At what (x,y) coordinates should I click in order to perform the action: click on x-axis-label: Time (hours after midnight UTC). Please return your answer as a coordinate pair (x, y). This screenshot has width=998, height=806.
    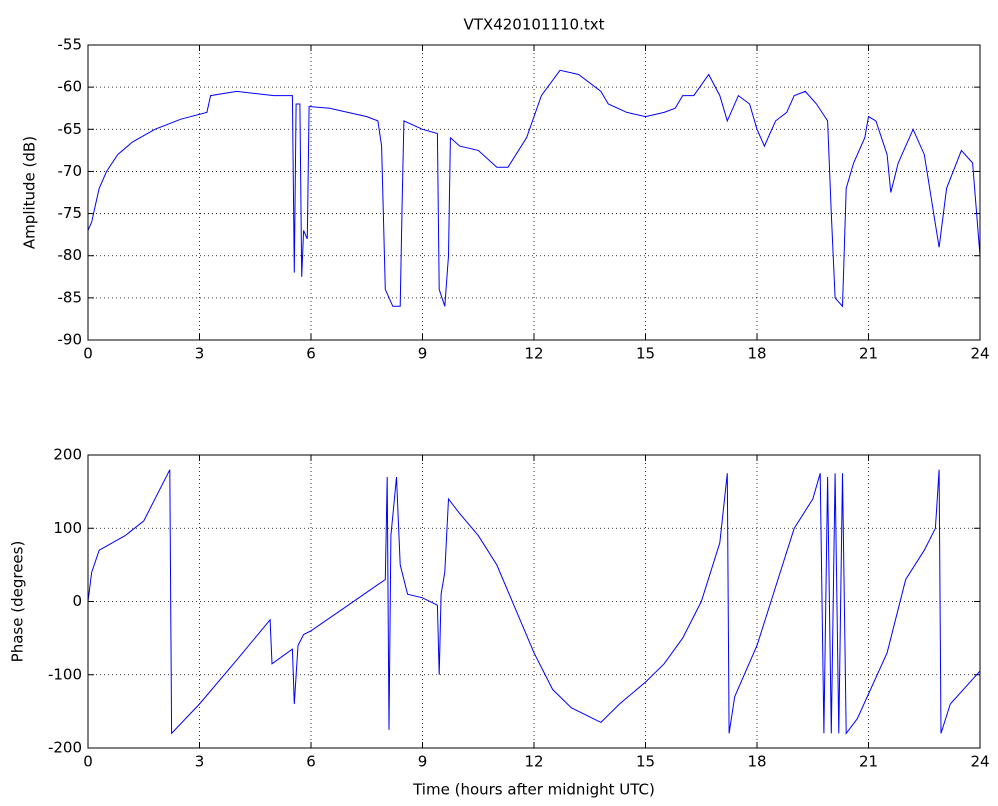
    Looking at the image, I should click on (533, 790).